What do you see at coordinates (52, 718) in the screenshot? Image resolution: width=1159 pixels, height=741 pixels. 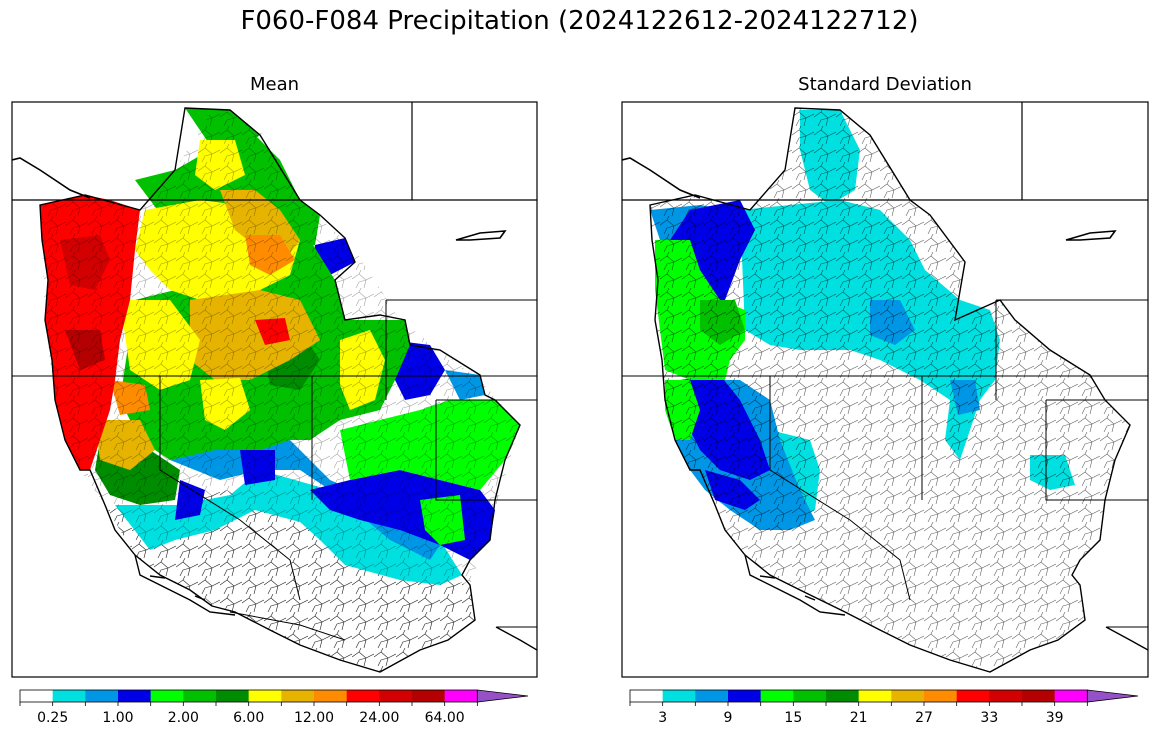 I see `colorbar-tick-label: 0.25` at bounding box center [52, 718].